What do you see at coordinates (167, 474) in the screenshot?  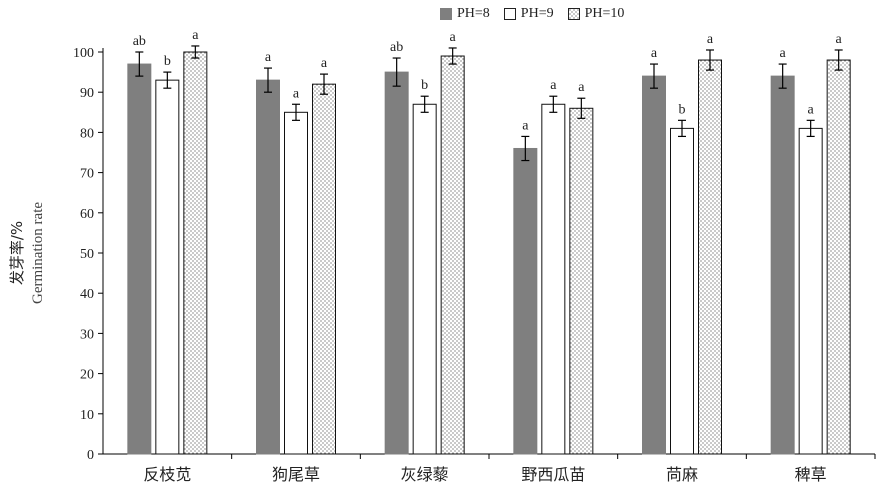 I see `x-tick-label: 反枝苋` at bounding box center [167, 474].